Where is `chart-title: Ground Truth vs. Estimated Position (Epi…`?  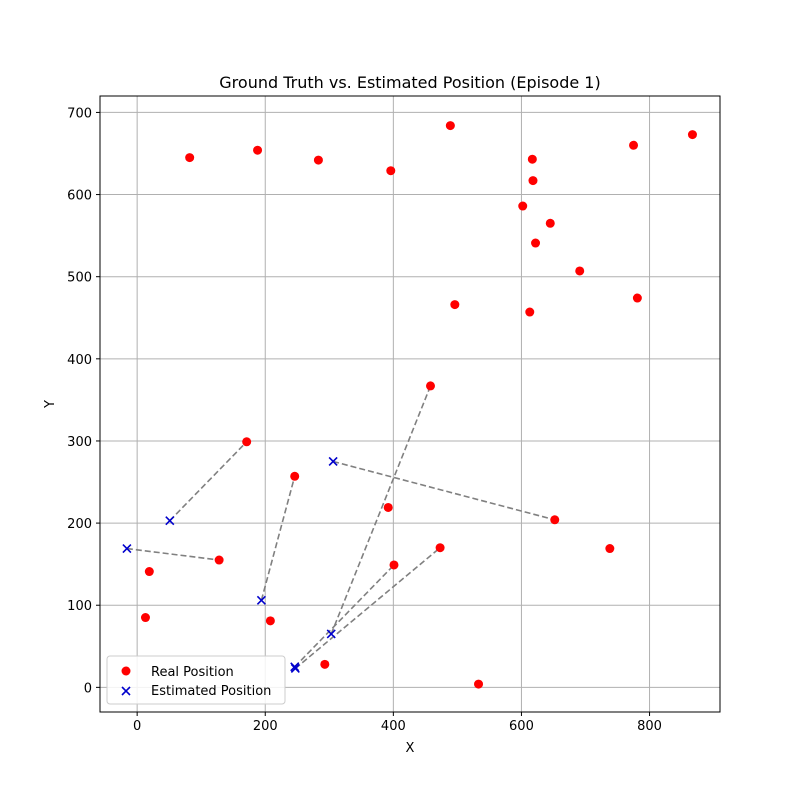 chart-title: Ground Truth vs. Estimated Position (Epi… is located at coordinates (409, 82).